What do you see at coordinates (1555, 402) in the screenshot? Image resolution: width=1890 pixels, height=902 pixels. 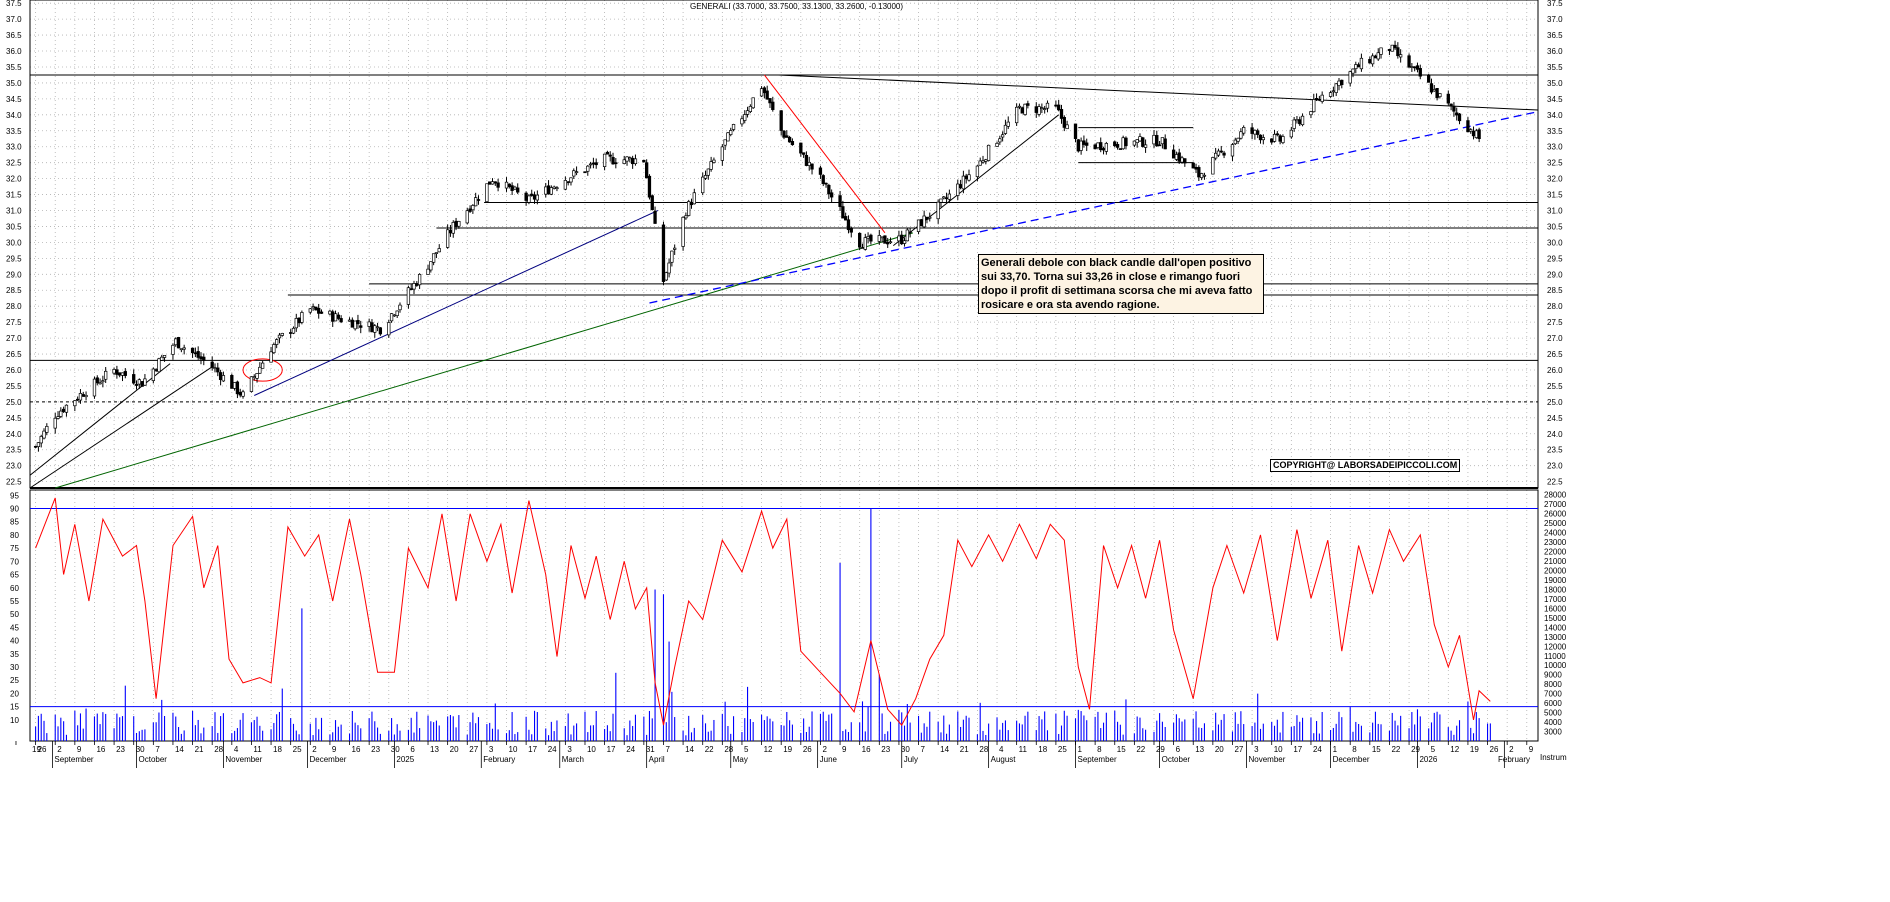 I see `y-tick-right: 25.0` at bounding box center [1555, 402].